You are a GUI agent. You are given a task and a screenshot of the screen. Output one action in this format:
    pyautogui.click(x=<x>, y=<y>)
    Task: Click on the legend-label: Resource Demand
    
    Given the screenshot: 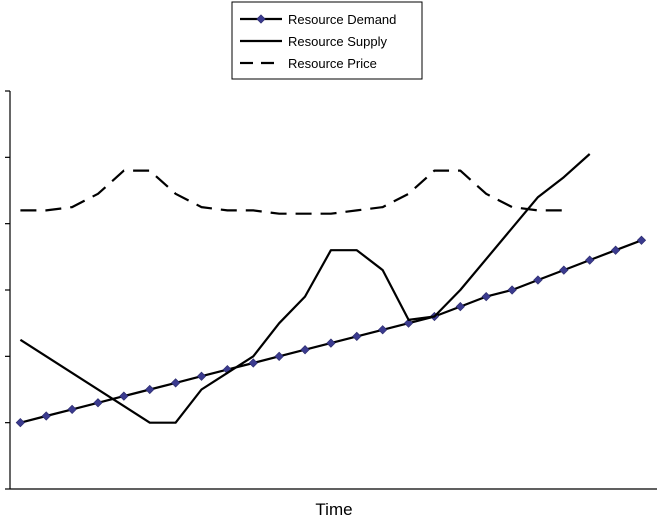 What is the action you would take?
    pyautogui.click(x=342, y=19)
    